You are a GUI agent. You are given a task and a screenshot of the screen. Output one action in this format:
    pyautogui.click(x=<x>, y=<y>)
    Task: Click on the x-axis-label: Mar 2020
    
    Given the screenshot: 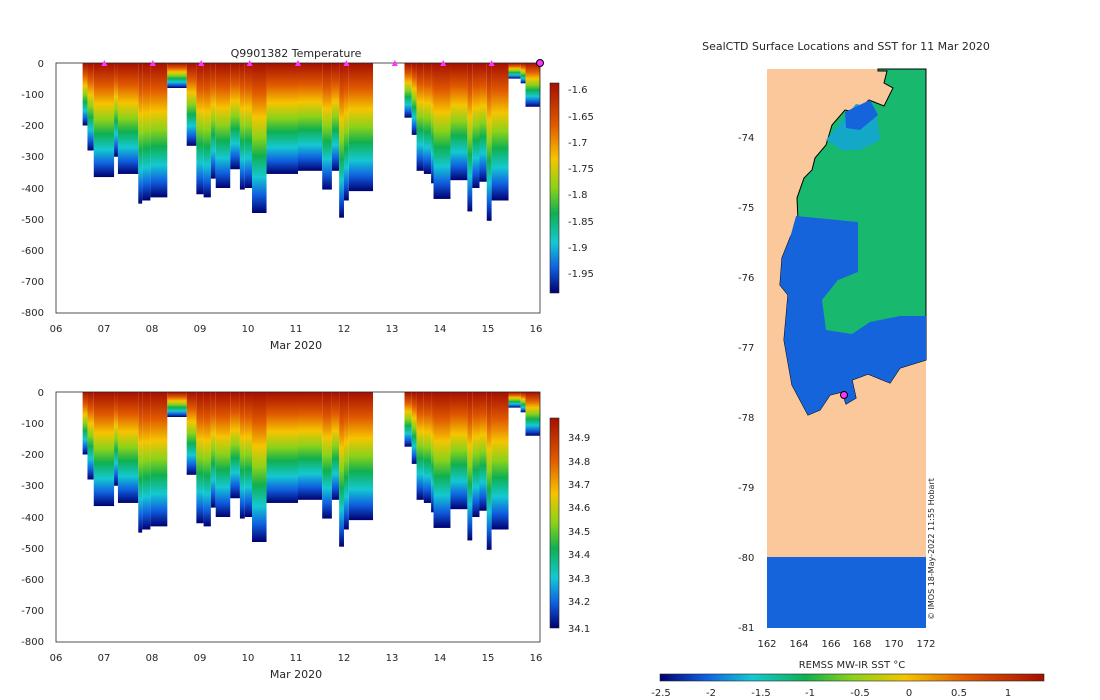 What is the action you would take?
    pyautogui.click(x=296, y=345)
    